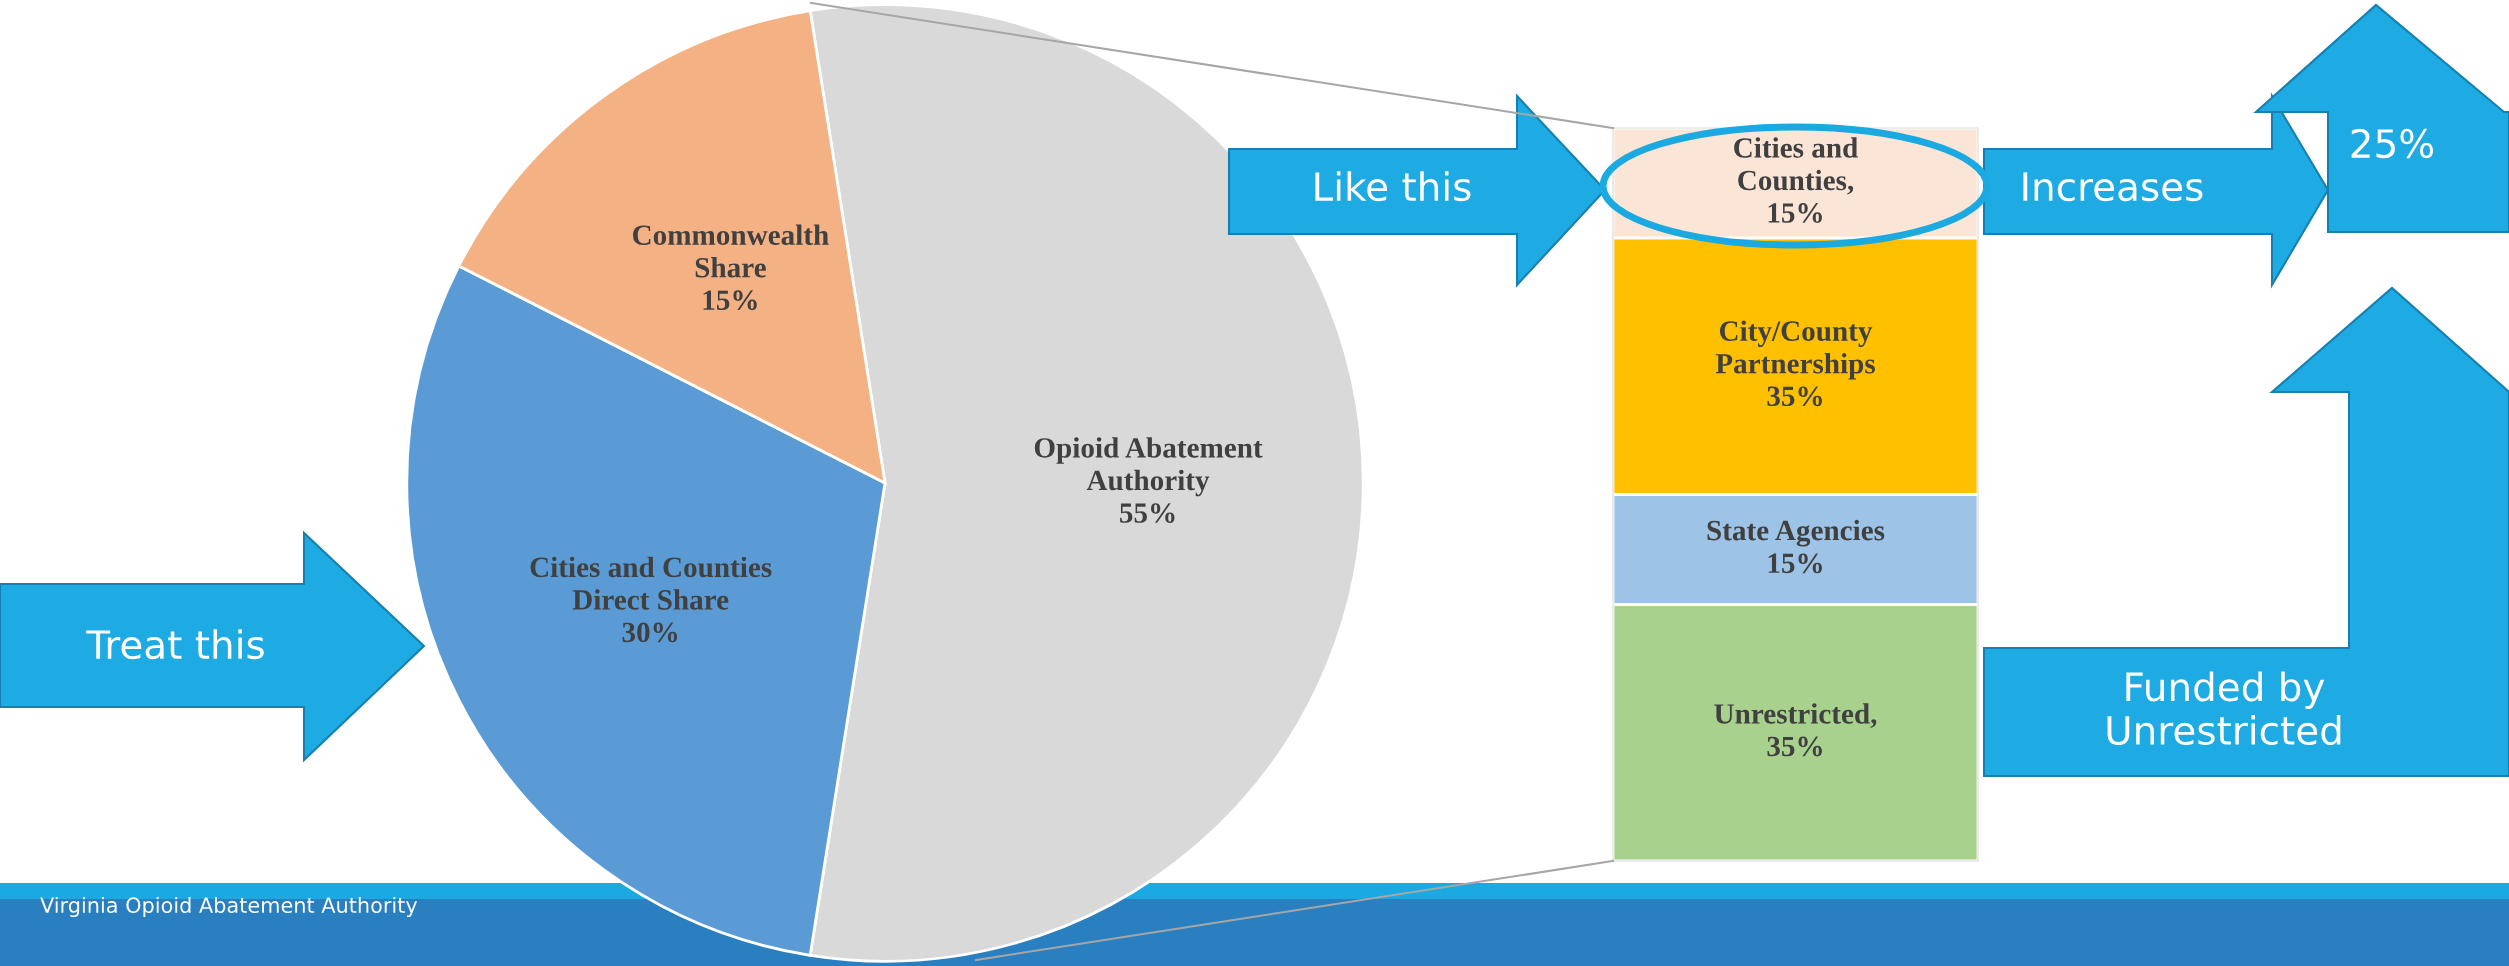 The width and height of the screenshot is (2509, 966). Describe the element at coordinates (1795, 350) in the screenshot. I see `series-label: City/County Partnerships` at that location.